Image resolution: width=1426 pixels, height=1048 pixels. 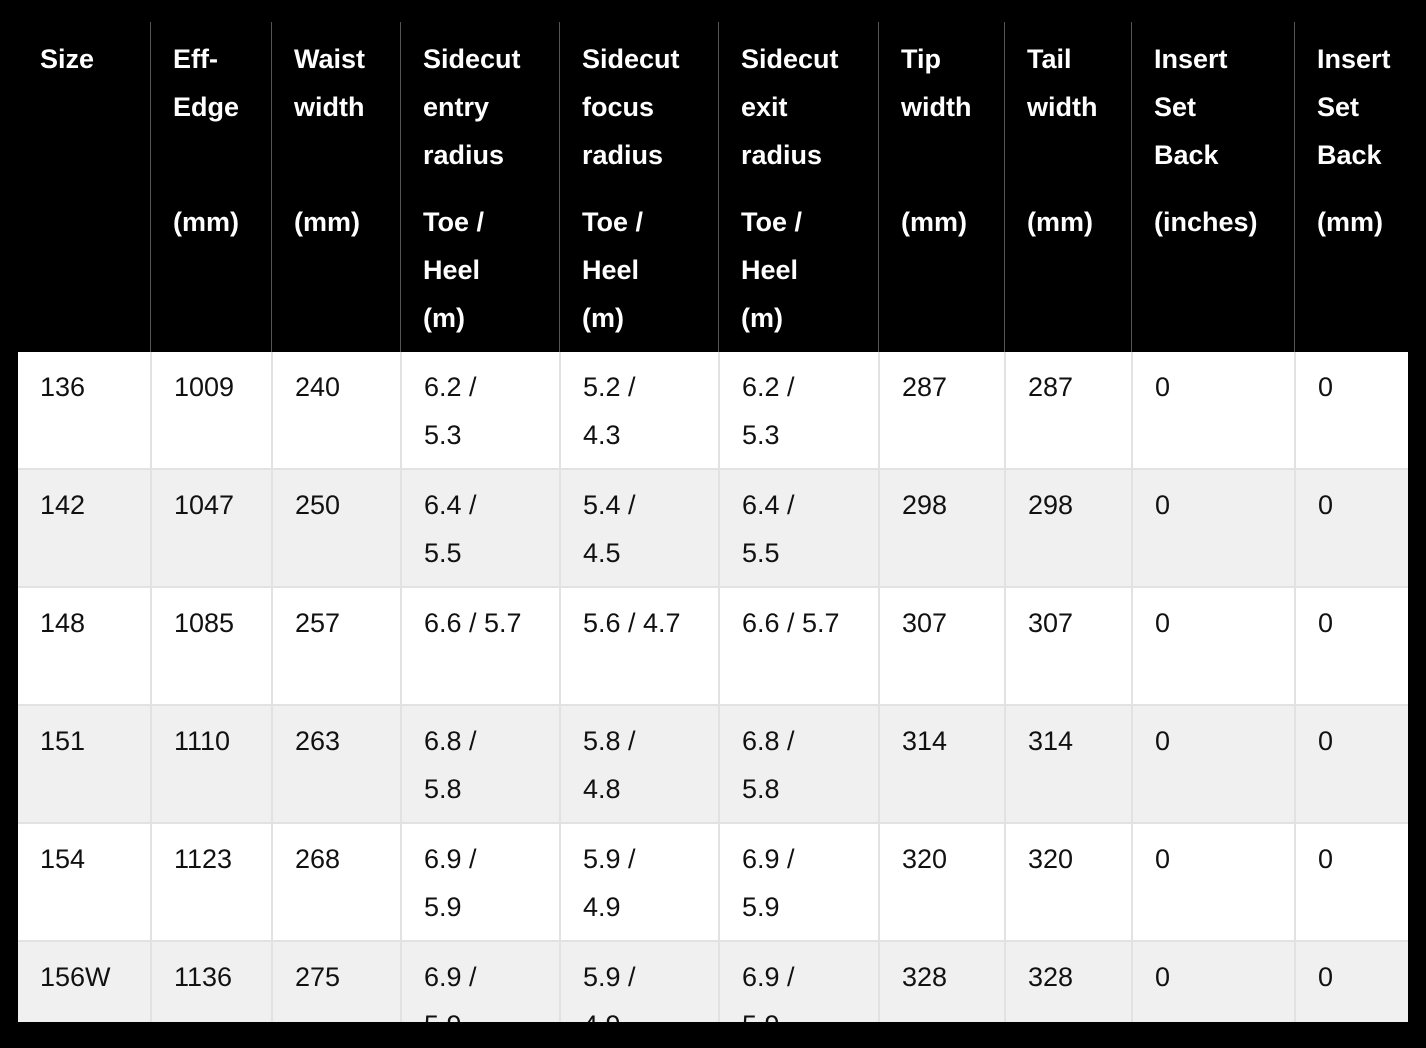 I want to click on cell-text: 1136, so click(x=203, y=977).